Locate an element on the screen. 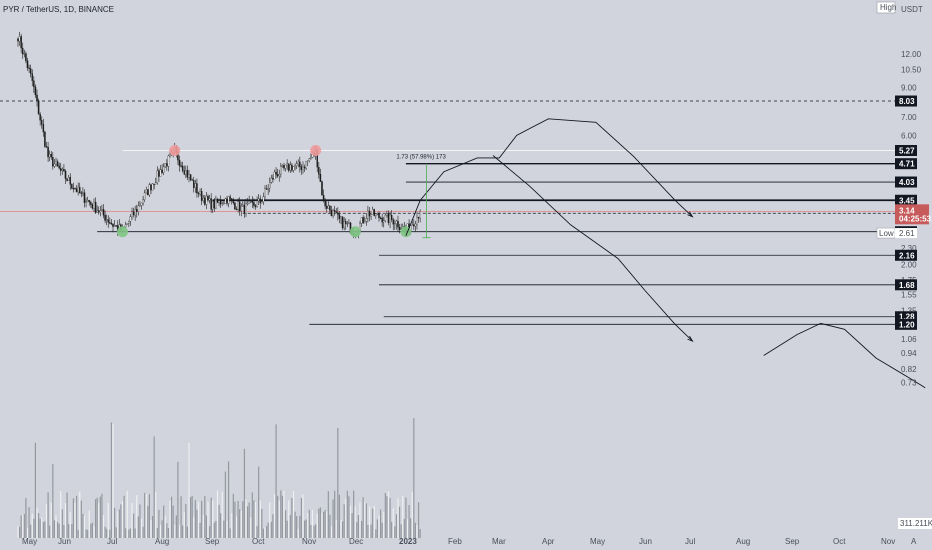 Image resolution: width=932 pixels, height=550 pixels. level-label: 1.28 is located at coordinates (907, 317).